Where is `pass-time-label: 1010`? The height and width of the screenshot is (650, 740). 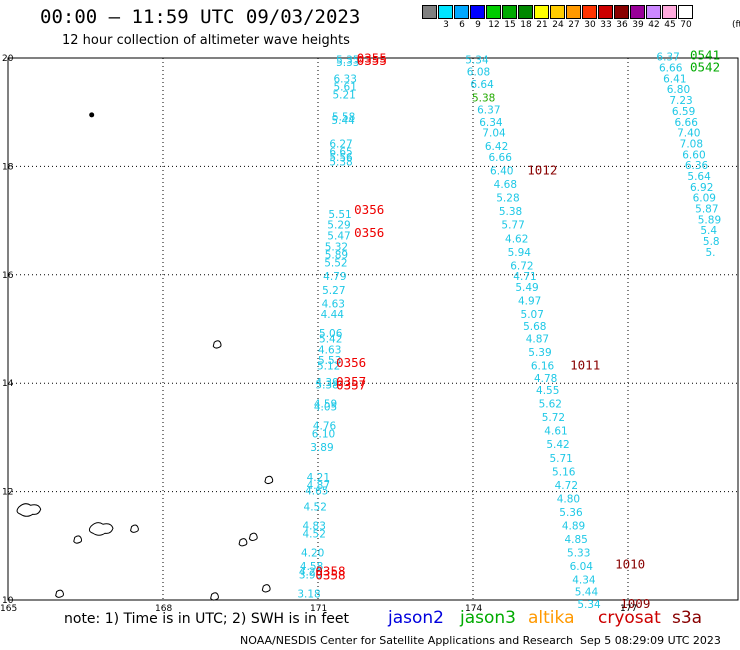 pass-time-label: 1010 is located at coordinates (630, 564).